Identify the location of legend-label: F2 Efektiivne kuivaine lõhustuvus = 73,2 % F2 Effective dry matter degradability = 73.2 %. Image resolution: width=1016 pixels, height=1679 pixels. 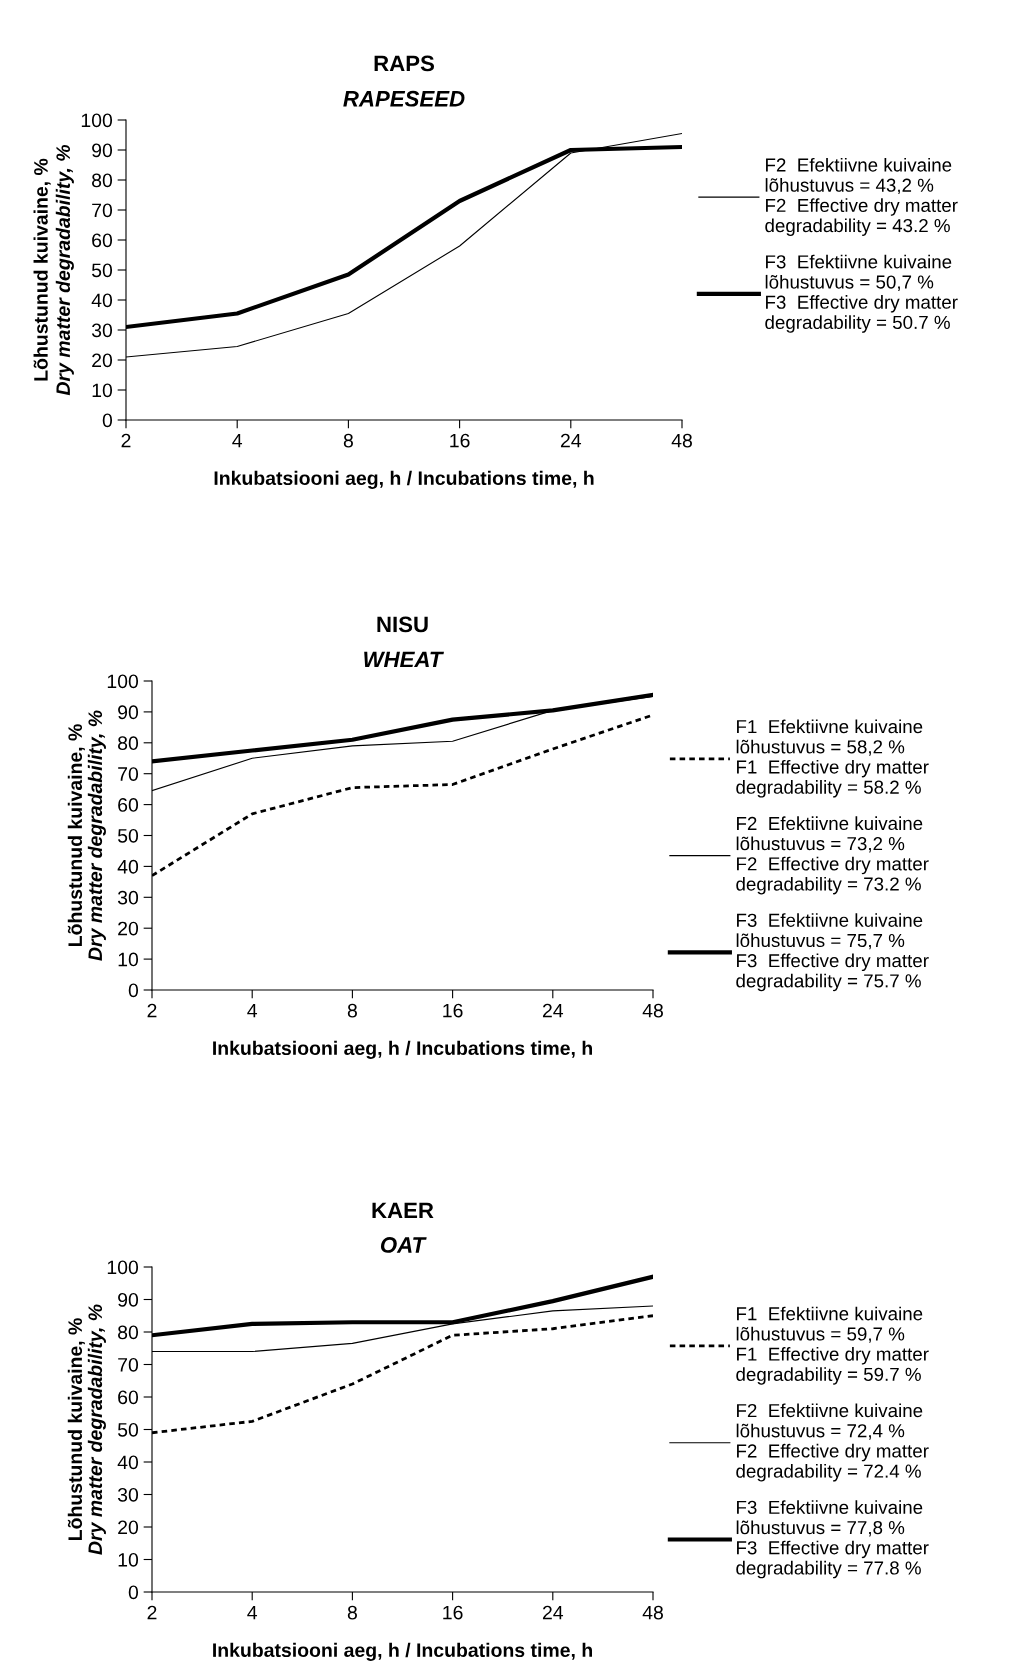
(832, 855).